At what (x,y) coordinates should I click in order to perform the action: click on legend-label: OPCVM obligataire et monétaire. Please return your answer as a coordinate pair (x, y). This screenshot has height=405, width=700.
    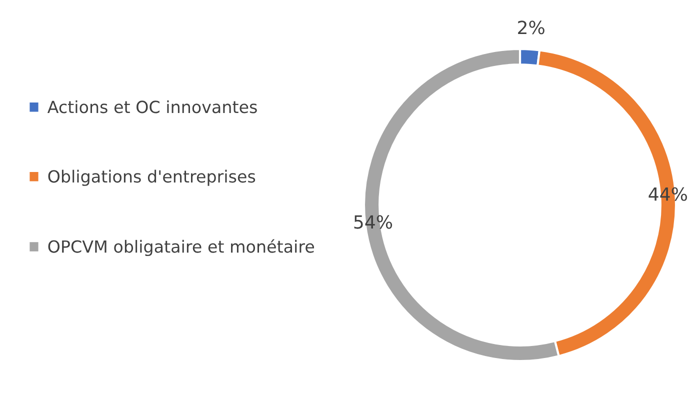
    Looking at the image, I should click on (181, 247).